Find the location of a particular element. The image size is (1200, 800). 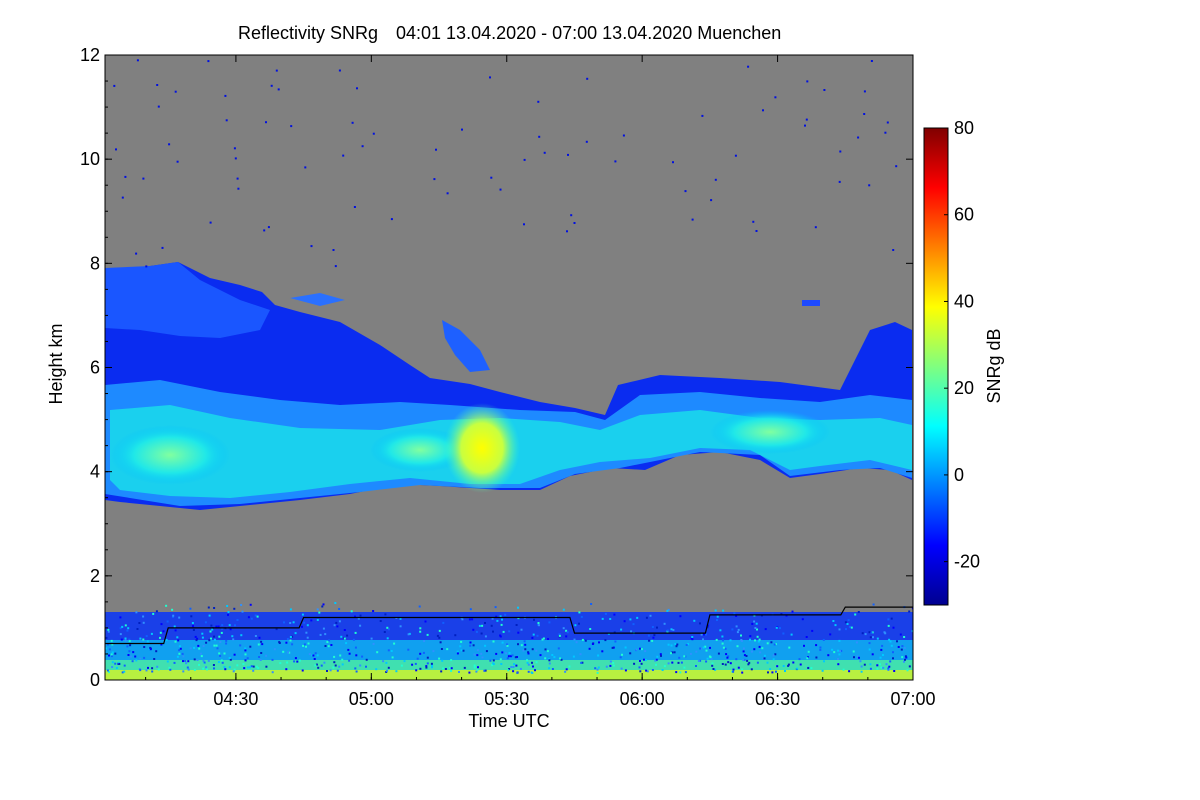

cloud-core-right is located at coordinates (770, 432).